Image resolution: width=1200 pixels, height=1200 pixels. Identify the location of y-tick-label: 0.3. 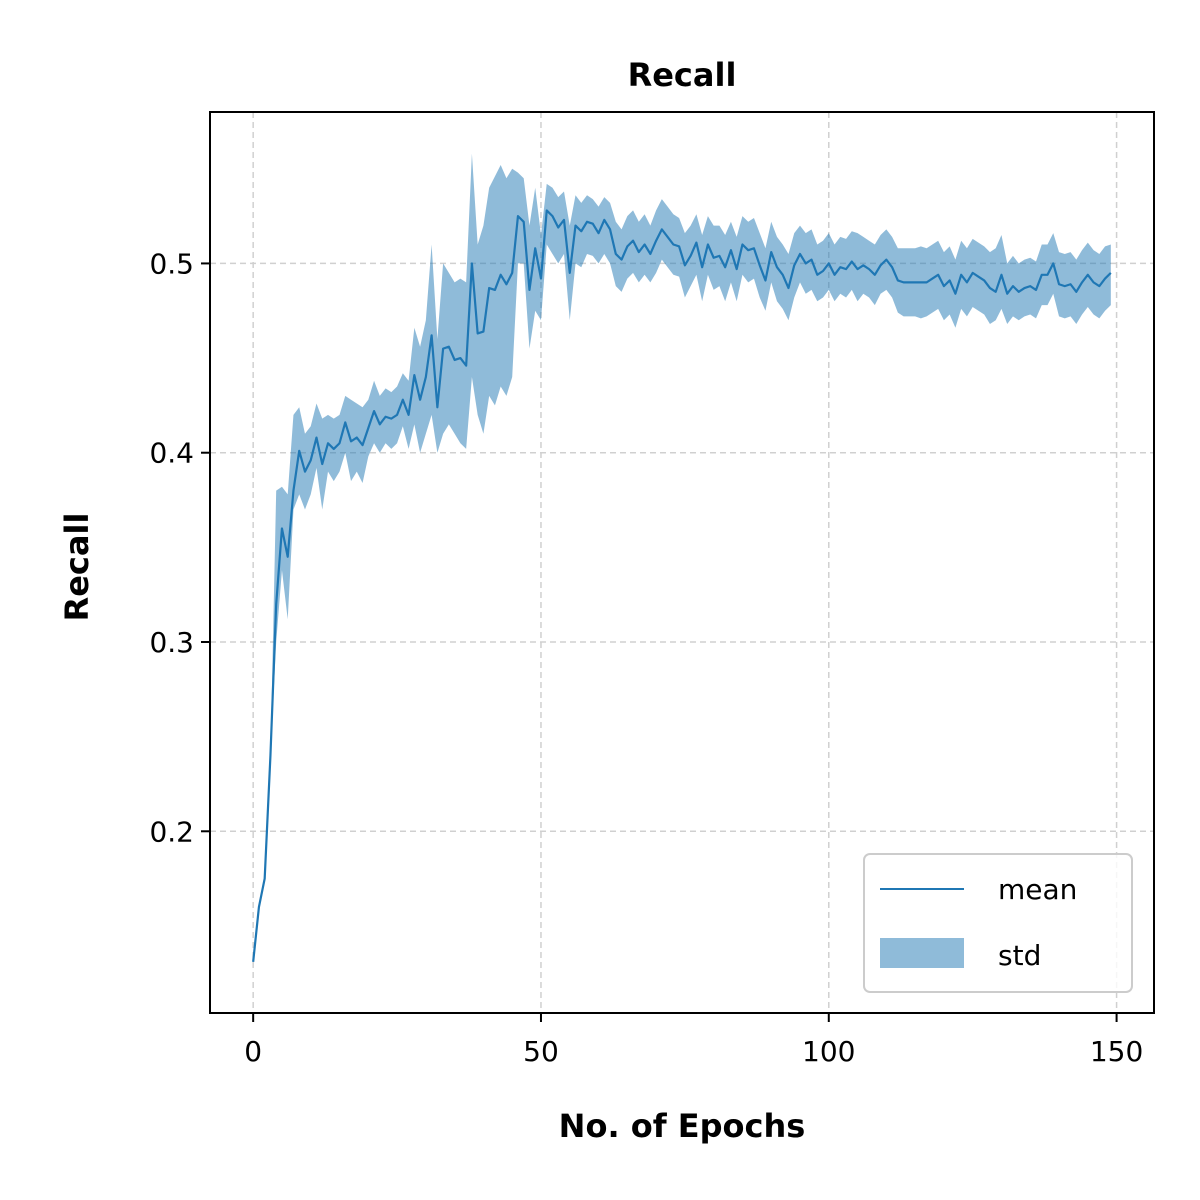
(171, 642).